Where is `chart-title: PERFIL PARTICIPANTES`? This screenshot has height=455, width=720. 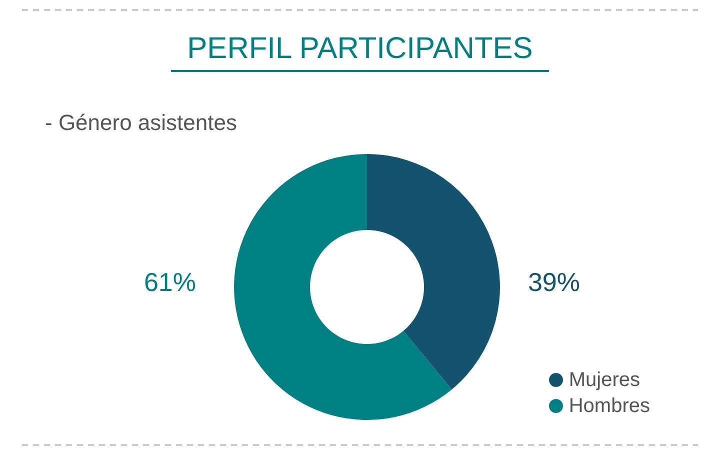
chart-title: PERFIL PARTICIPANTES is located at coordinates (360, 52).